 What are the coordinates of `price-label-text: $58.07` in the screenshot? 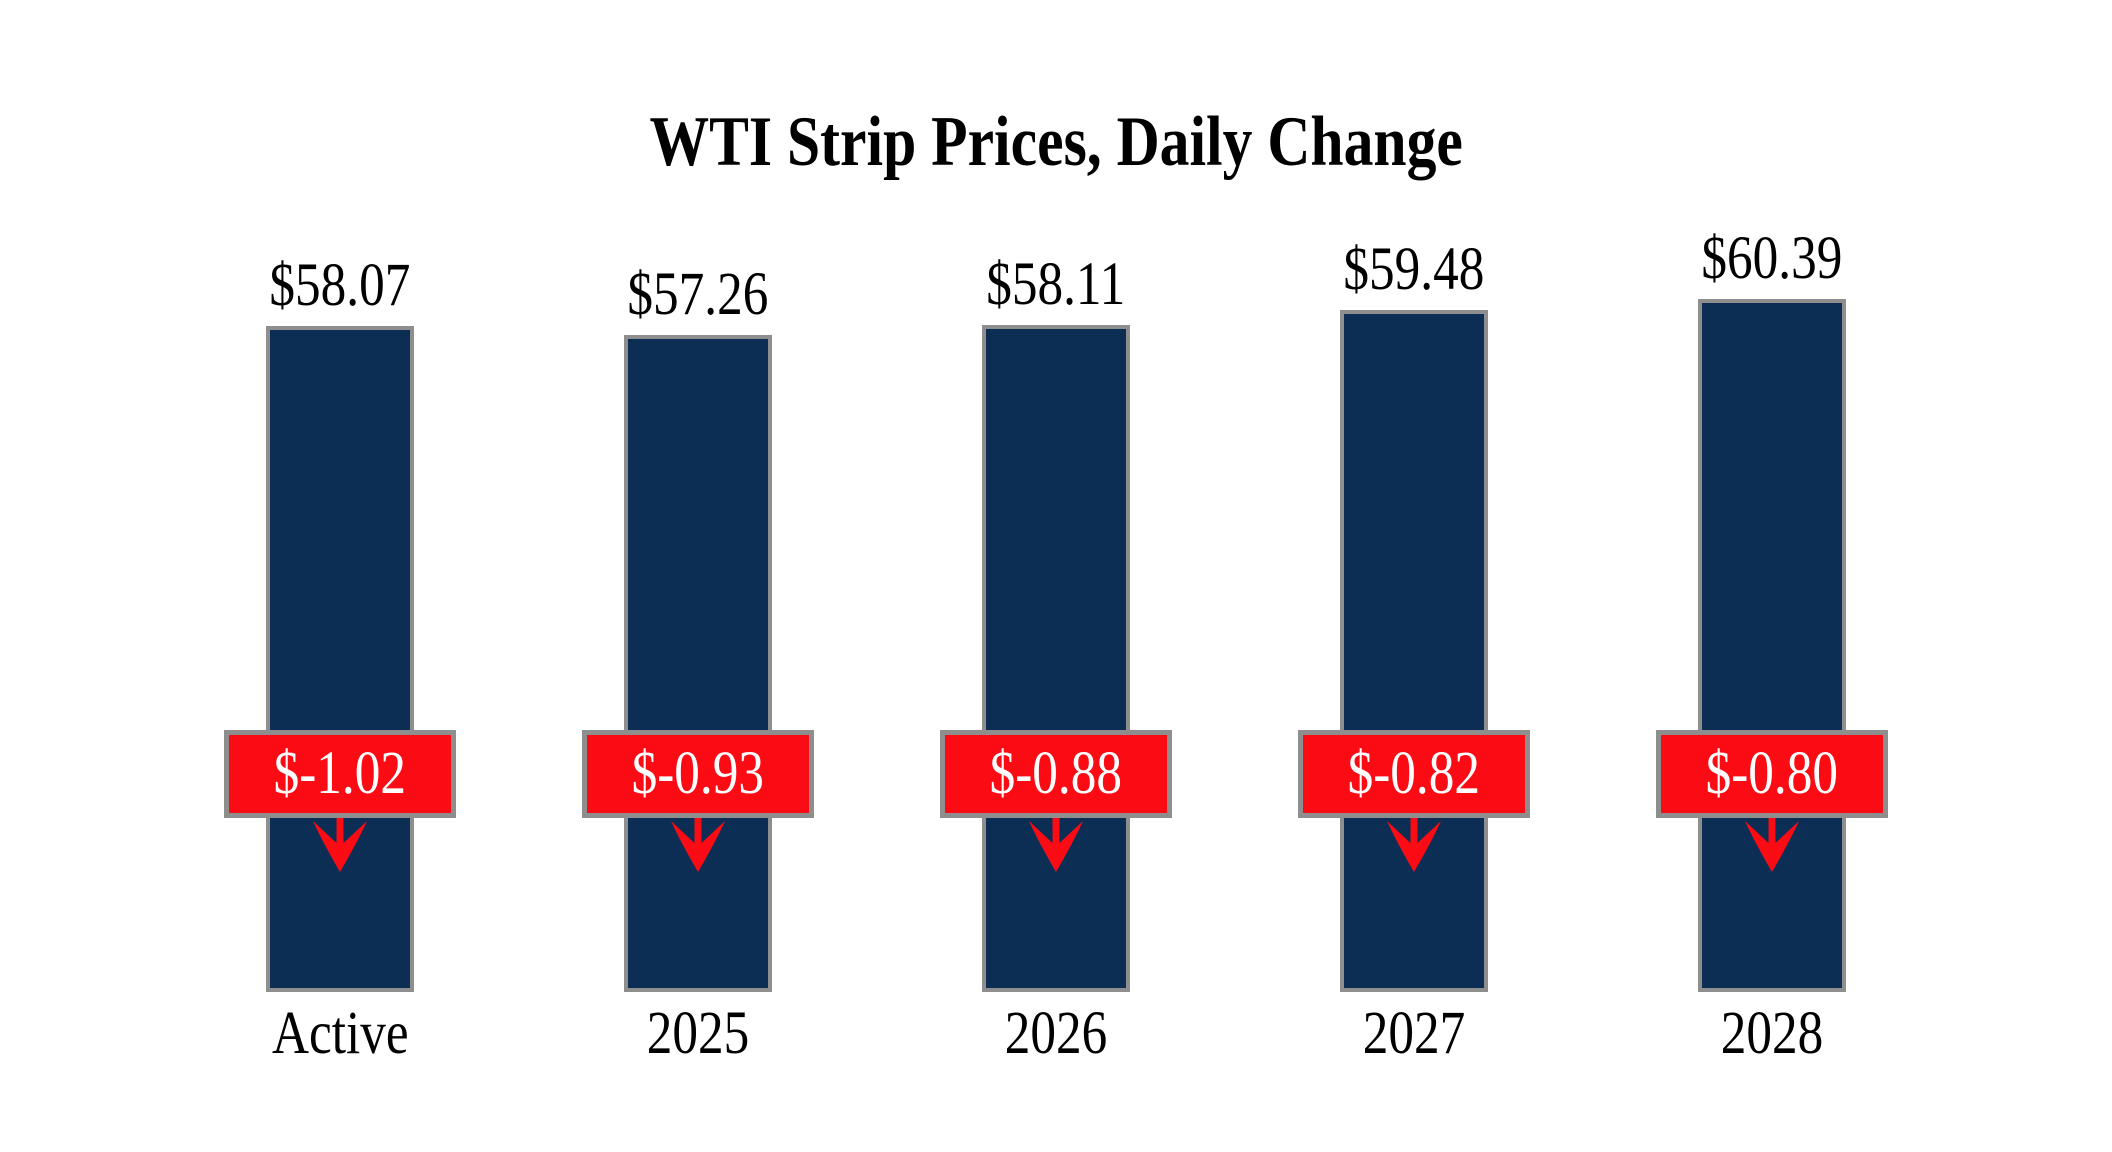 It's located at (340, 285).